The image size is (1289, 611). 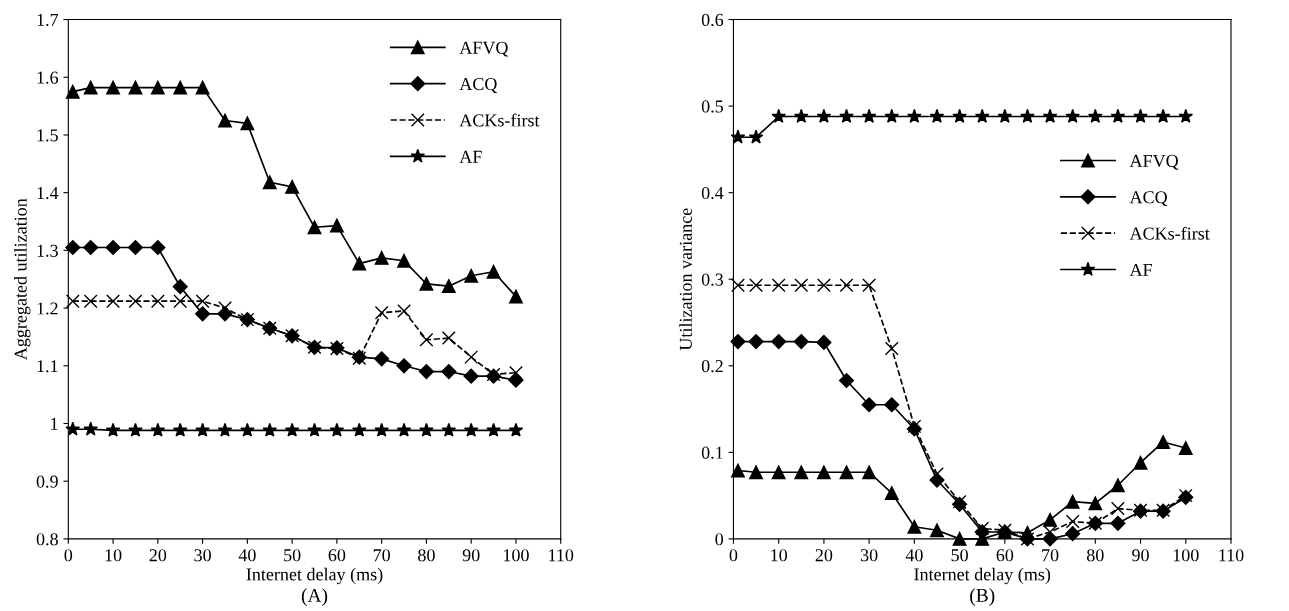 What do you see at coordinates (1169, 233) in the screenshot?
I see `legend-label: ACKs-first` at bounding box center [1169, 233].